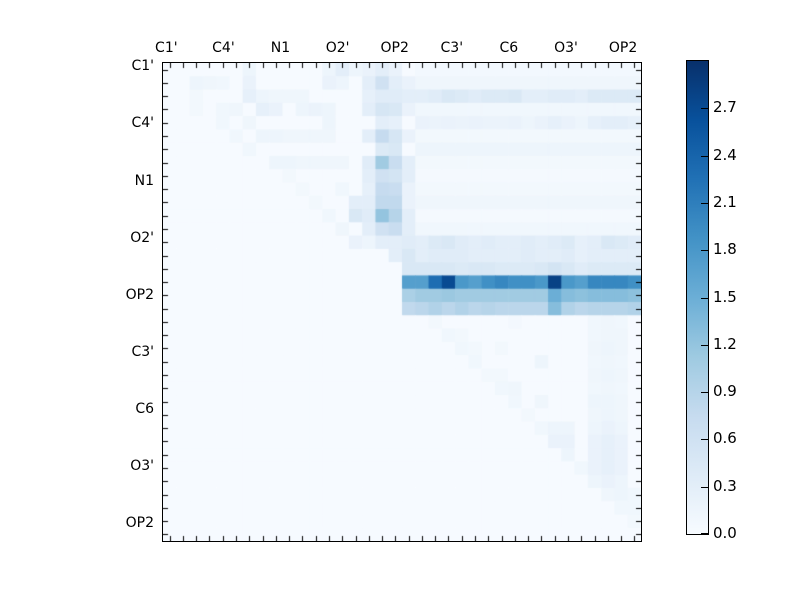 The width and height of the screenshot is (800, 600). Describe the element at coordinates (725, 391) in the screenshot. I see `colorbar-tick-label: 0.9` at that location.